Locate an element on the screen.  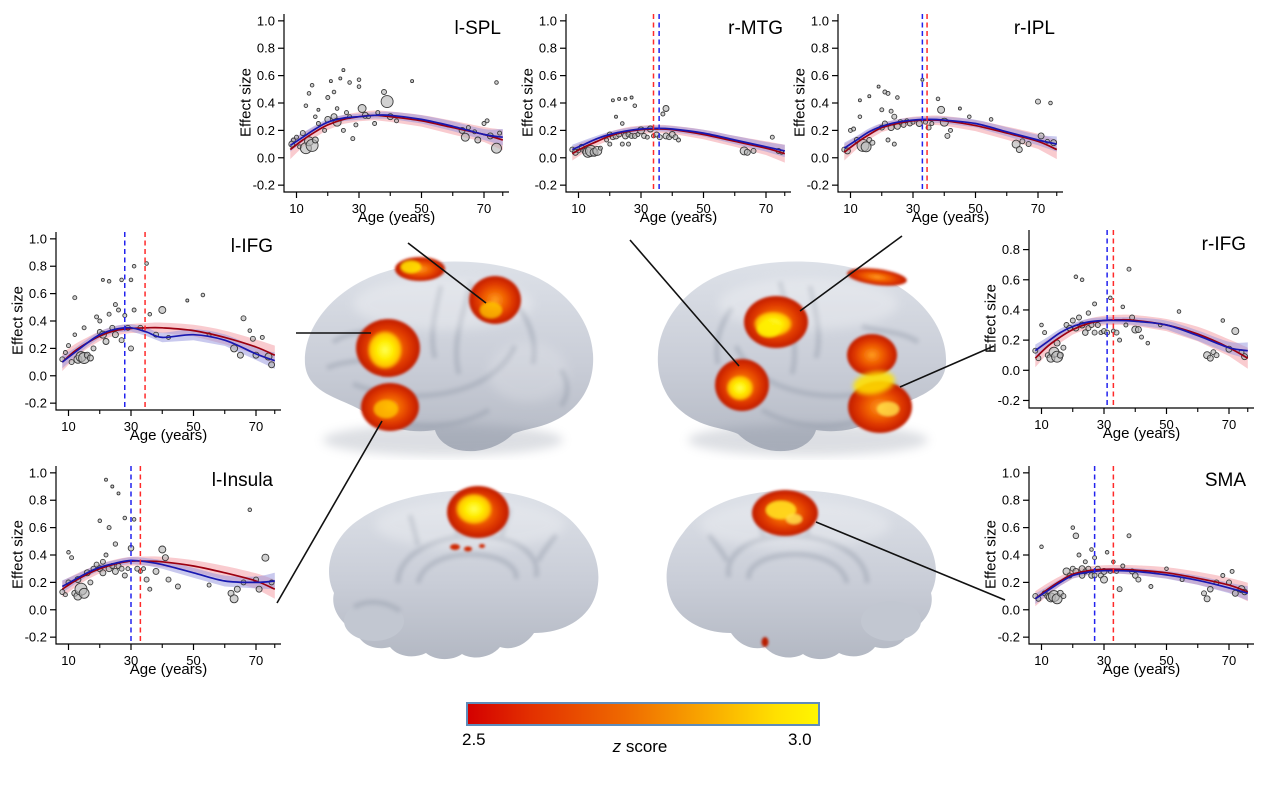
y-tick-label: 0.8 is located at coordinates (38, 500).